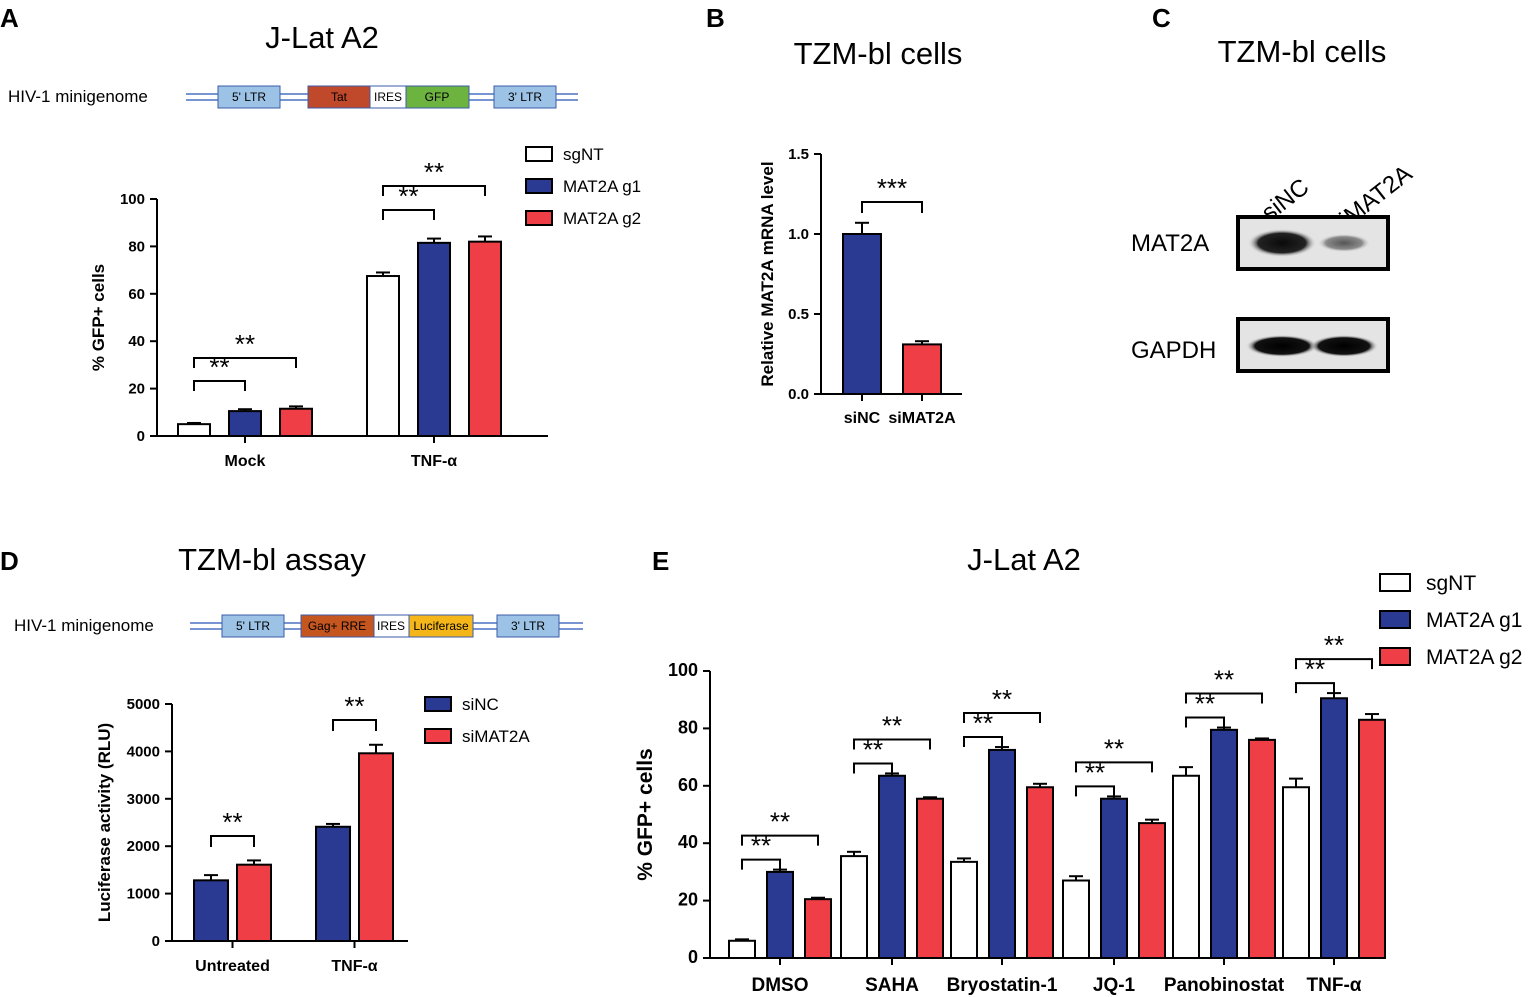 This screenshot has width=1535, height=997. Describe the element at coordinates (143, 704) in the screenshot. I see `chart-d-ytick-label: 5000` at that location.